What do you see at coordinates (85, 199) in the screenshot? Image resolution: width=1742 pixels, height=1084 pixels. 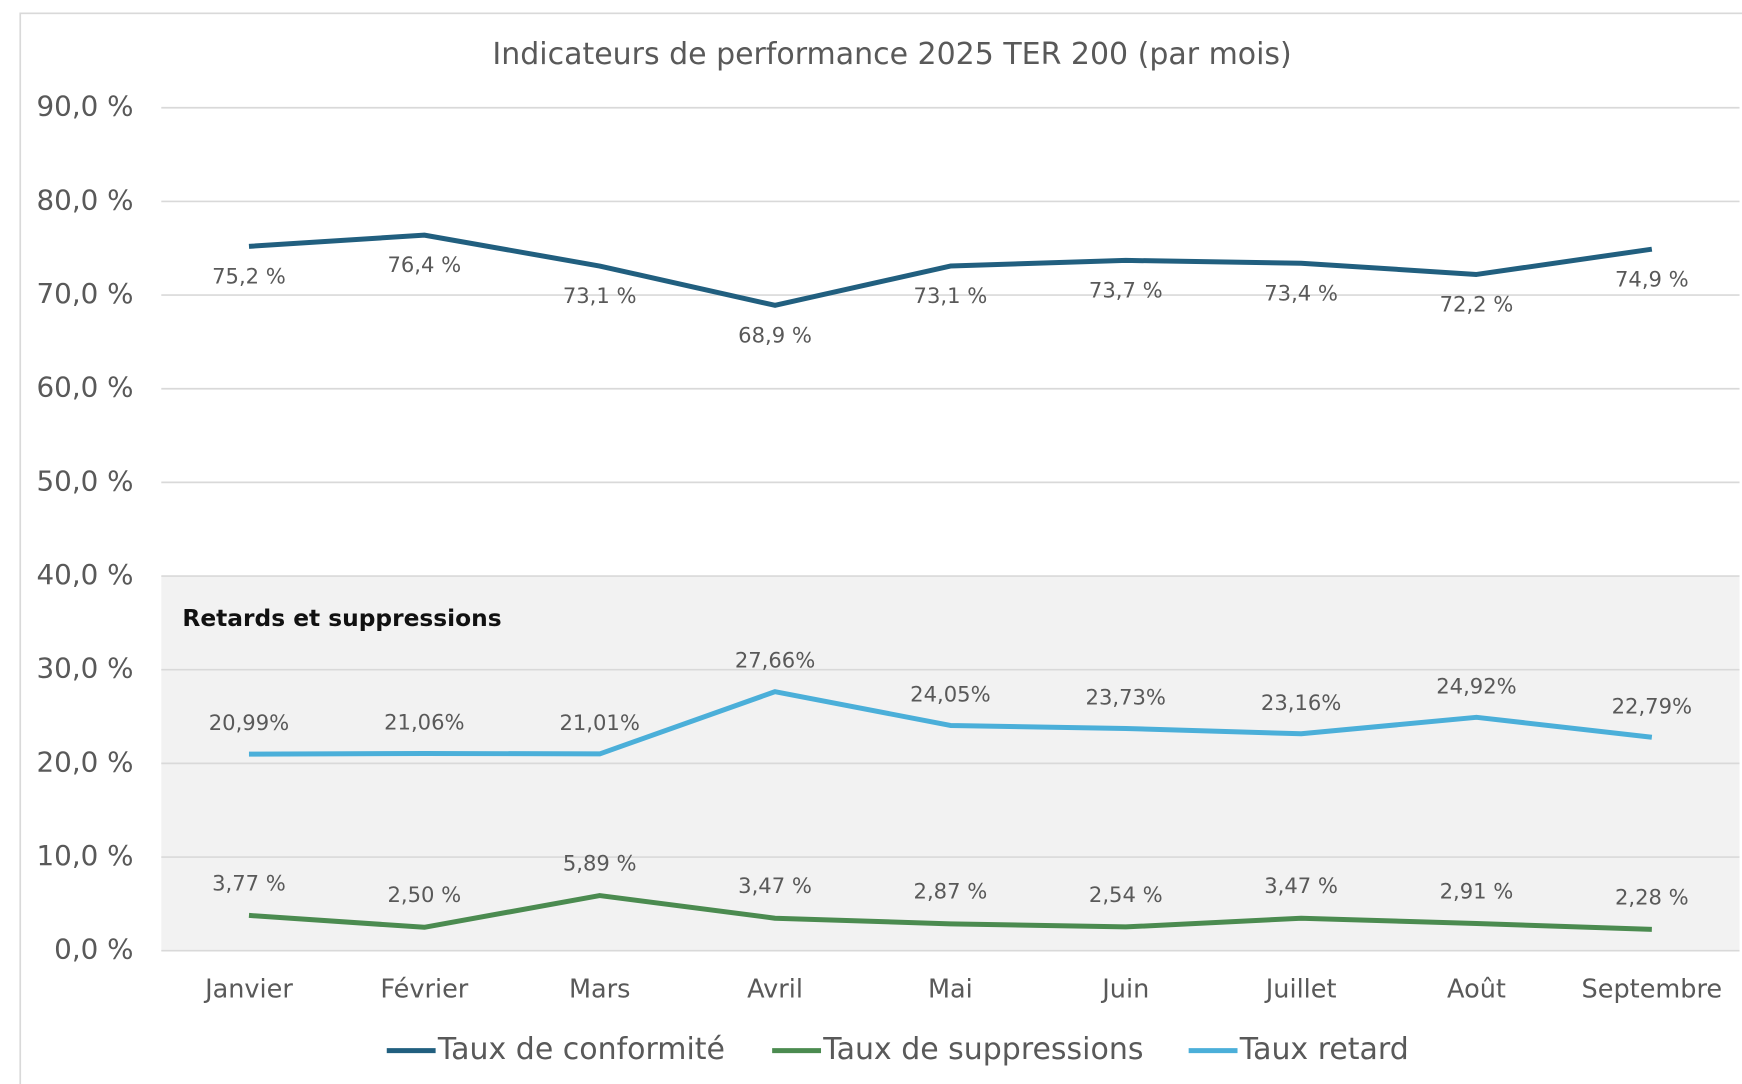 I see `y-tick-label: 80,0 %` at bounding box center [85, 199].